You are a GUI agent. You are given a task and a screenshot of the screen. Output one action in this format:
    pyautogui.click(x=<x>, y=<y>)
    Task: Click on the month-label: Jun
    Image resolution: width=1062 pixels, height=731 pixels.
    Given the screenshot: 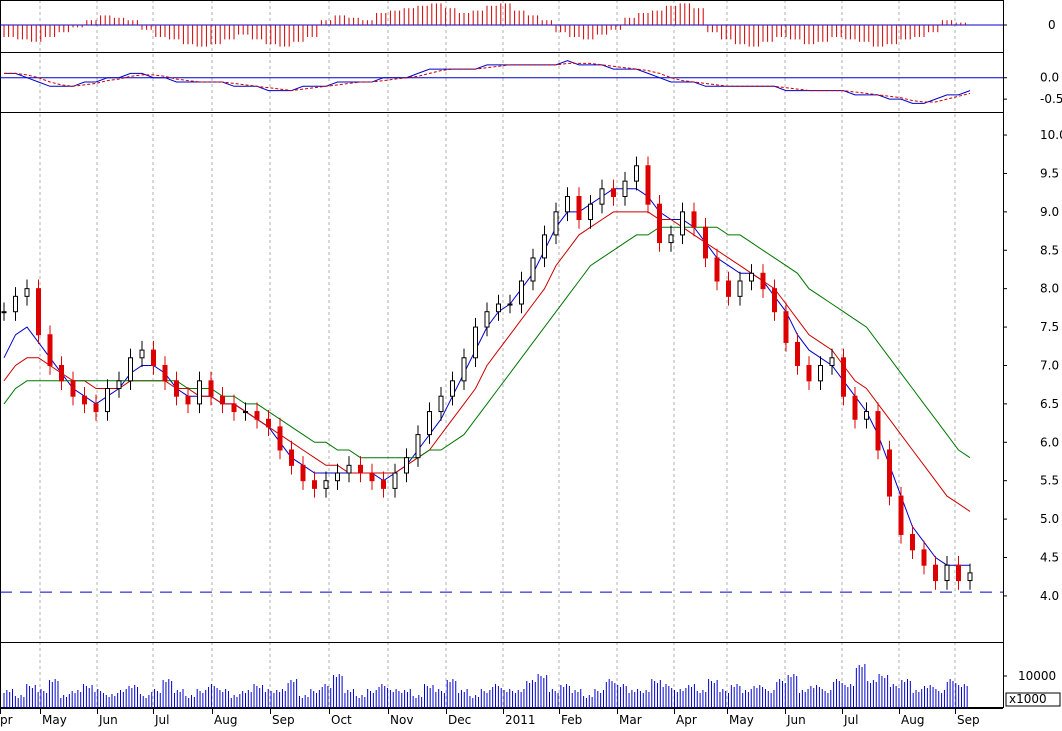 What is the action you would take?
    pyautogui.click(x=108, y=720)
    